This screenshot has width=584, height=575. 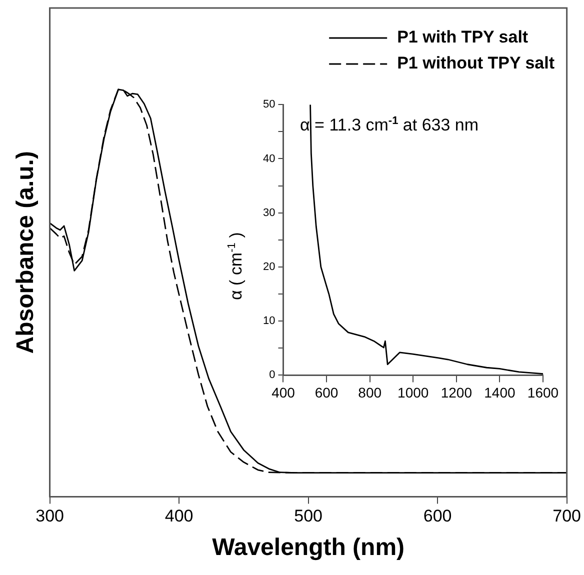 What do you see at coordinates (269, 321) in the screenshot?
I see `y-tick-label: 10` at bounding box center [269, 321].